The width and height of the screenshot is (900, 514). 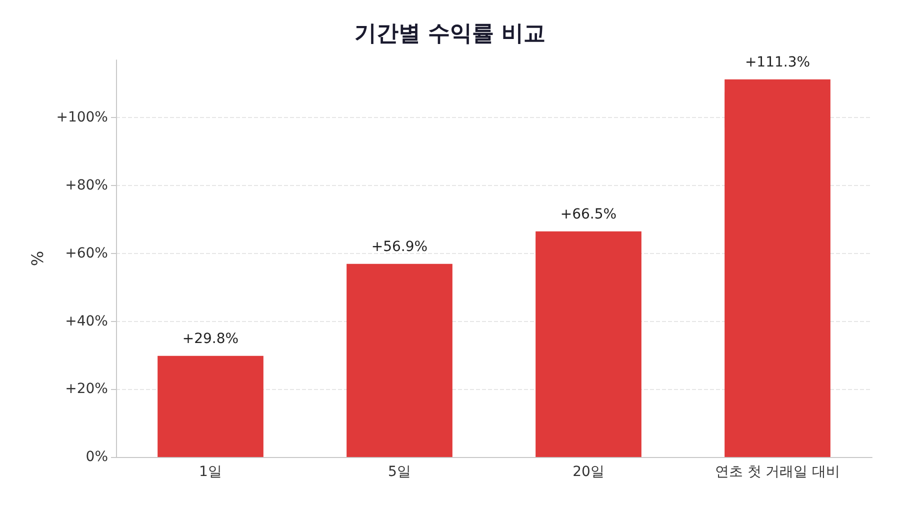 I want to click on x-tick-label: 1일, so click(x=210, y=472).